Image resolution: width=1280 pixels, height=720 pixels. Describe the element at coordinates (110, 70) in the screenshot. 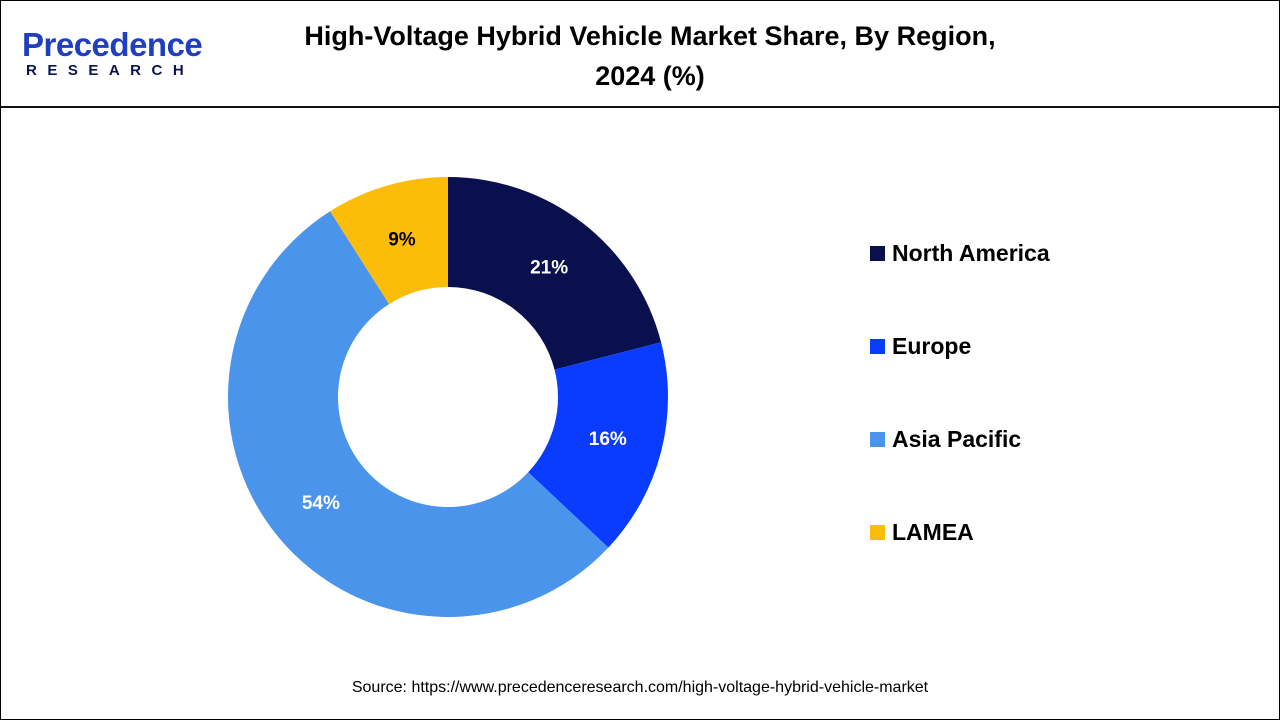

I see `logo-sub-text: RESEARCH` at that location.